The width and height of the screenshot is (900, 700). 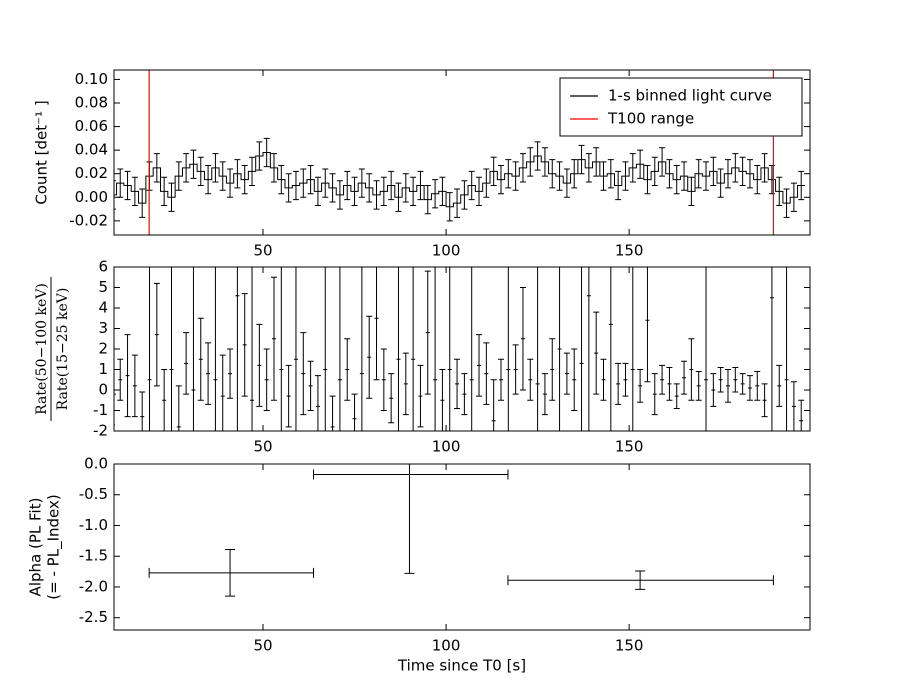 I want to click on y-tick-label: 0.08, so click(x=91, y=103).